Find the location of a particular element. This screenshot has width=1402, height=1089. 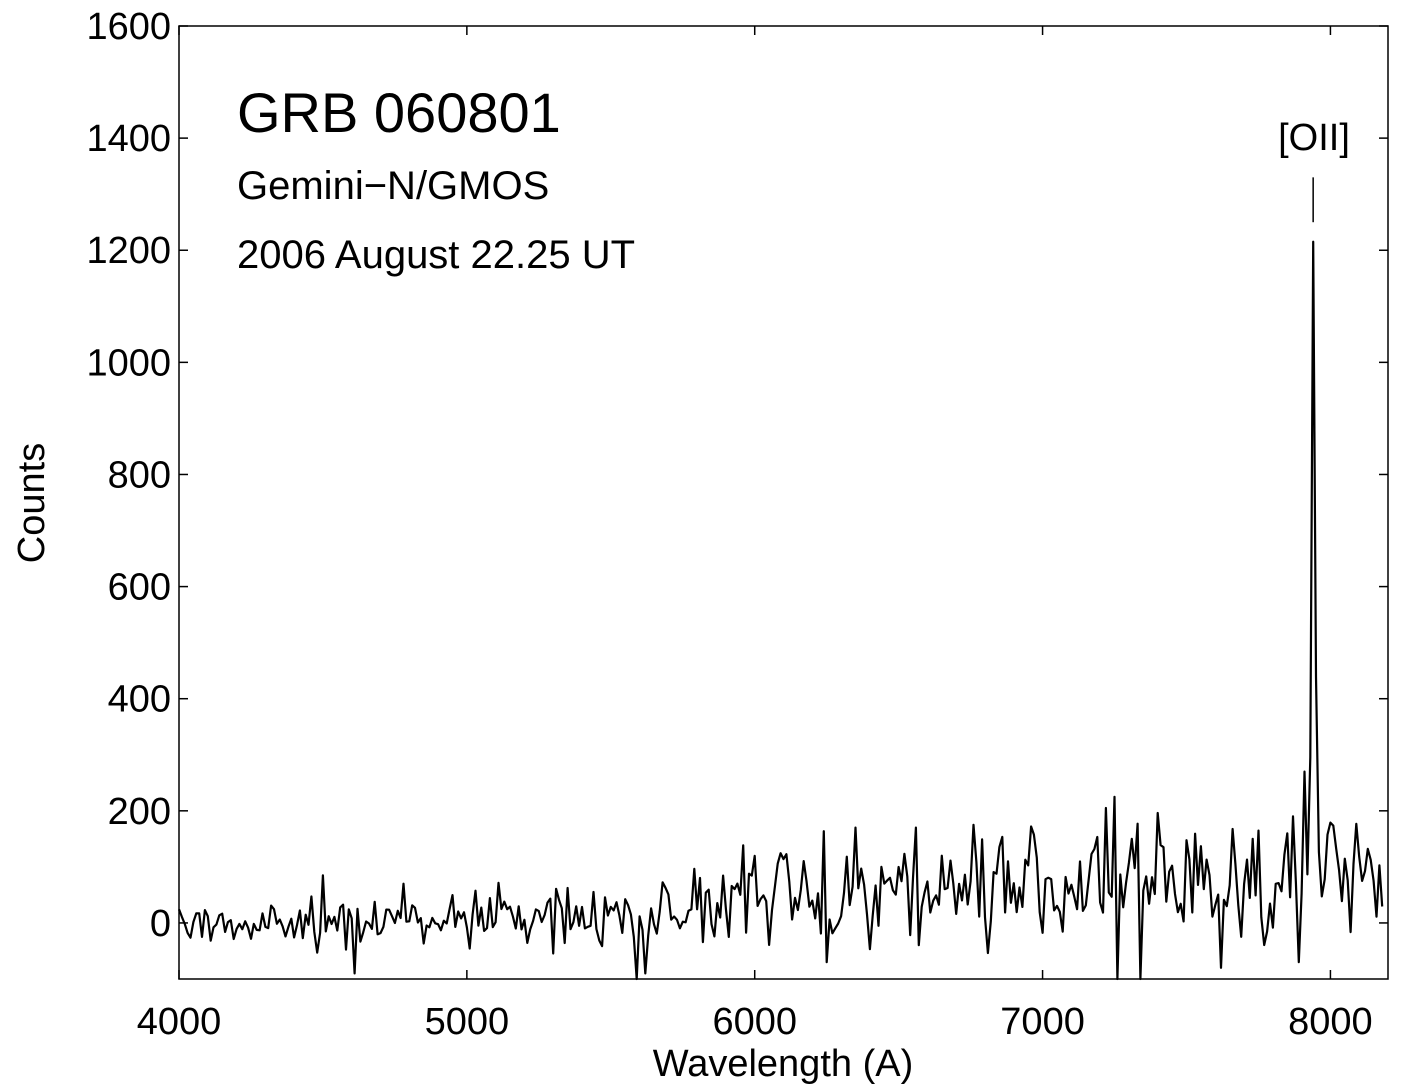

y-tick-label: 1200 is located at coordinates (128, 251).